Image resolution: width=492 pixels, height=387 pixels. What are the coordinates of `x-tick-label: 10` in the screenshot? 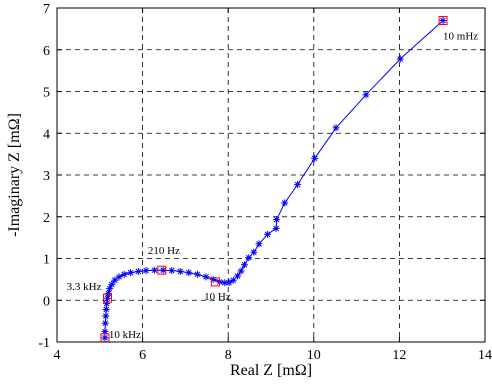 It's located at (314, 355).